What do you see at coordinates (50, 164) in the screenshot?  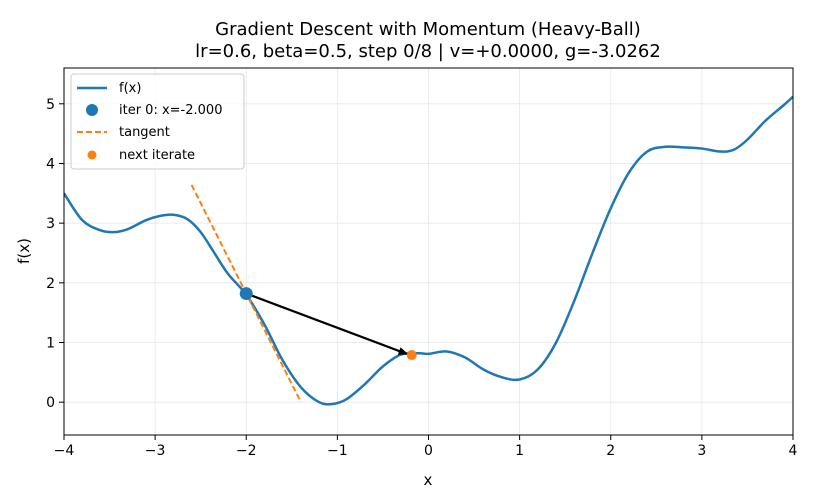 I see `y-tick-label: 4` at bounding box center [50, 164].